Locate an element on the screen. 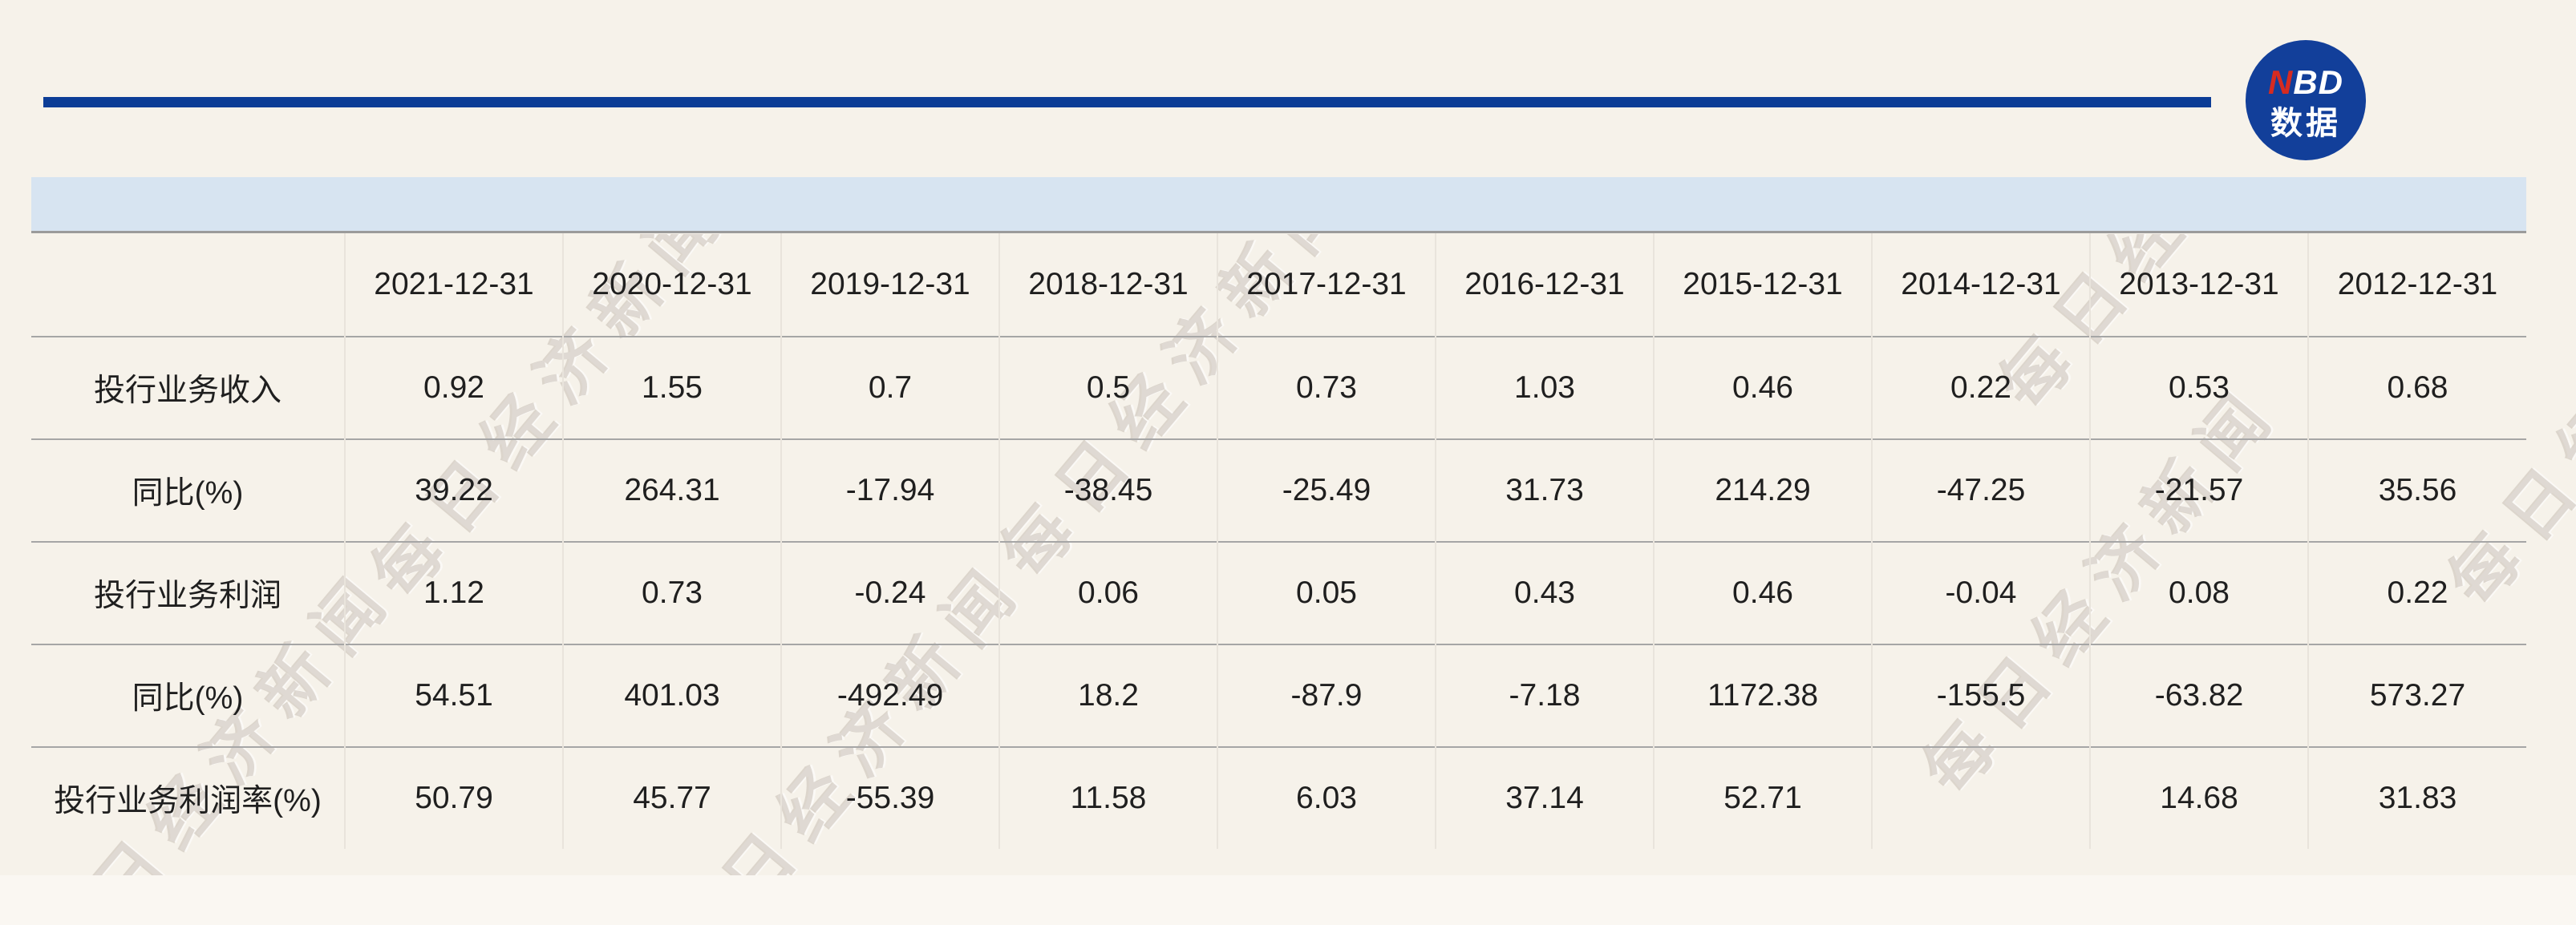 Image resolution: width=2576 pixels, height=925 pixels. value-cell: 0.68 is located at coordinates (2416, 387).